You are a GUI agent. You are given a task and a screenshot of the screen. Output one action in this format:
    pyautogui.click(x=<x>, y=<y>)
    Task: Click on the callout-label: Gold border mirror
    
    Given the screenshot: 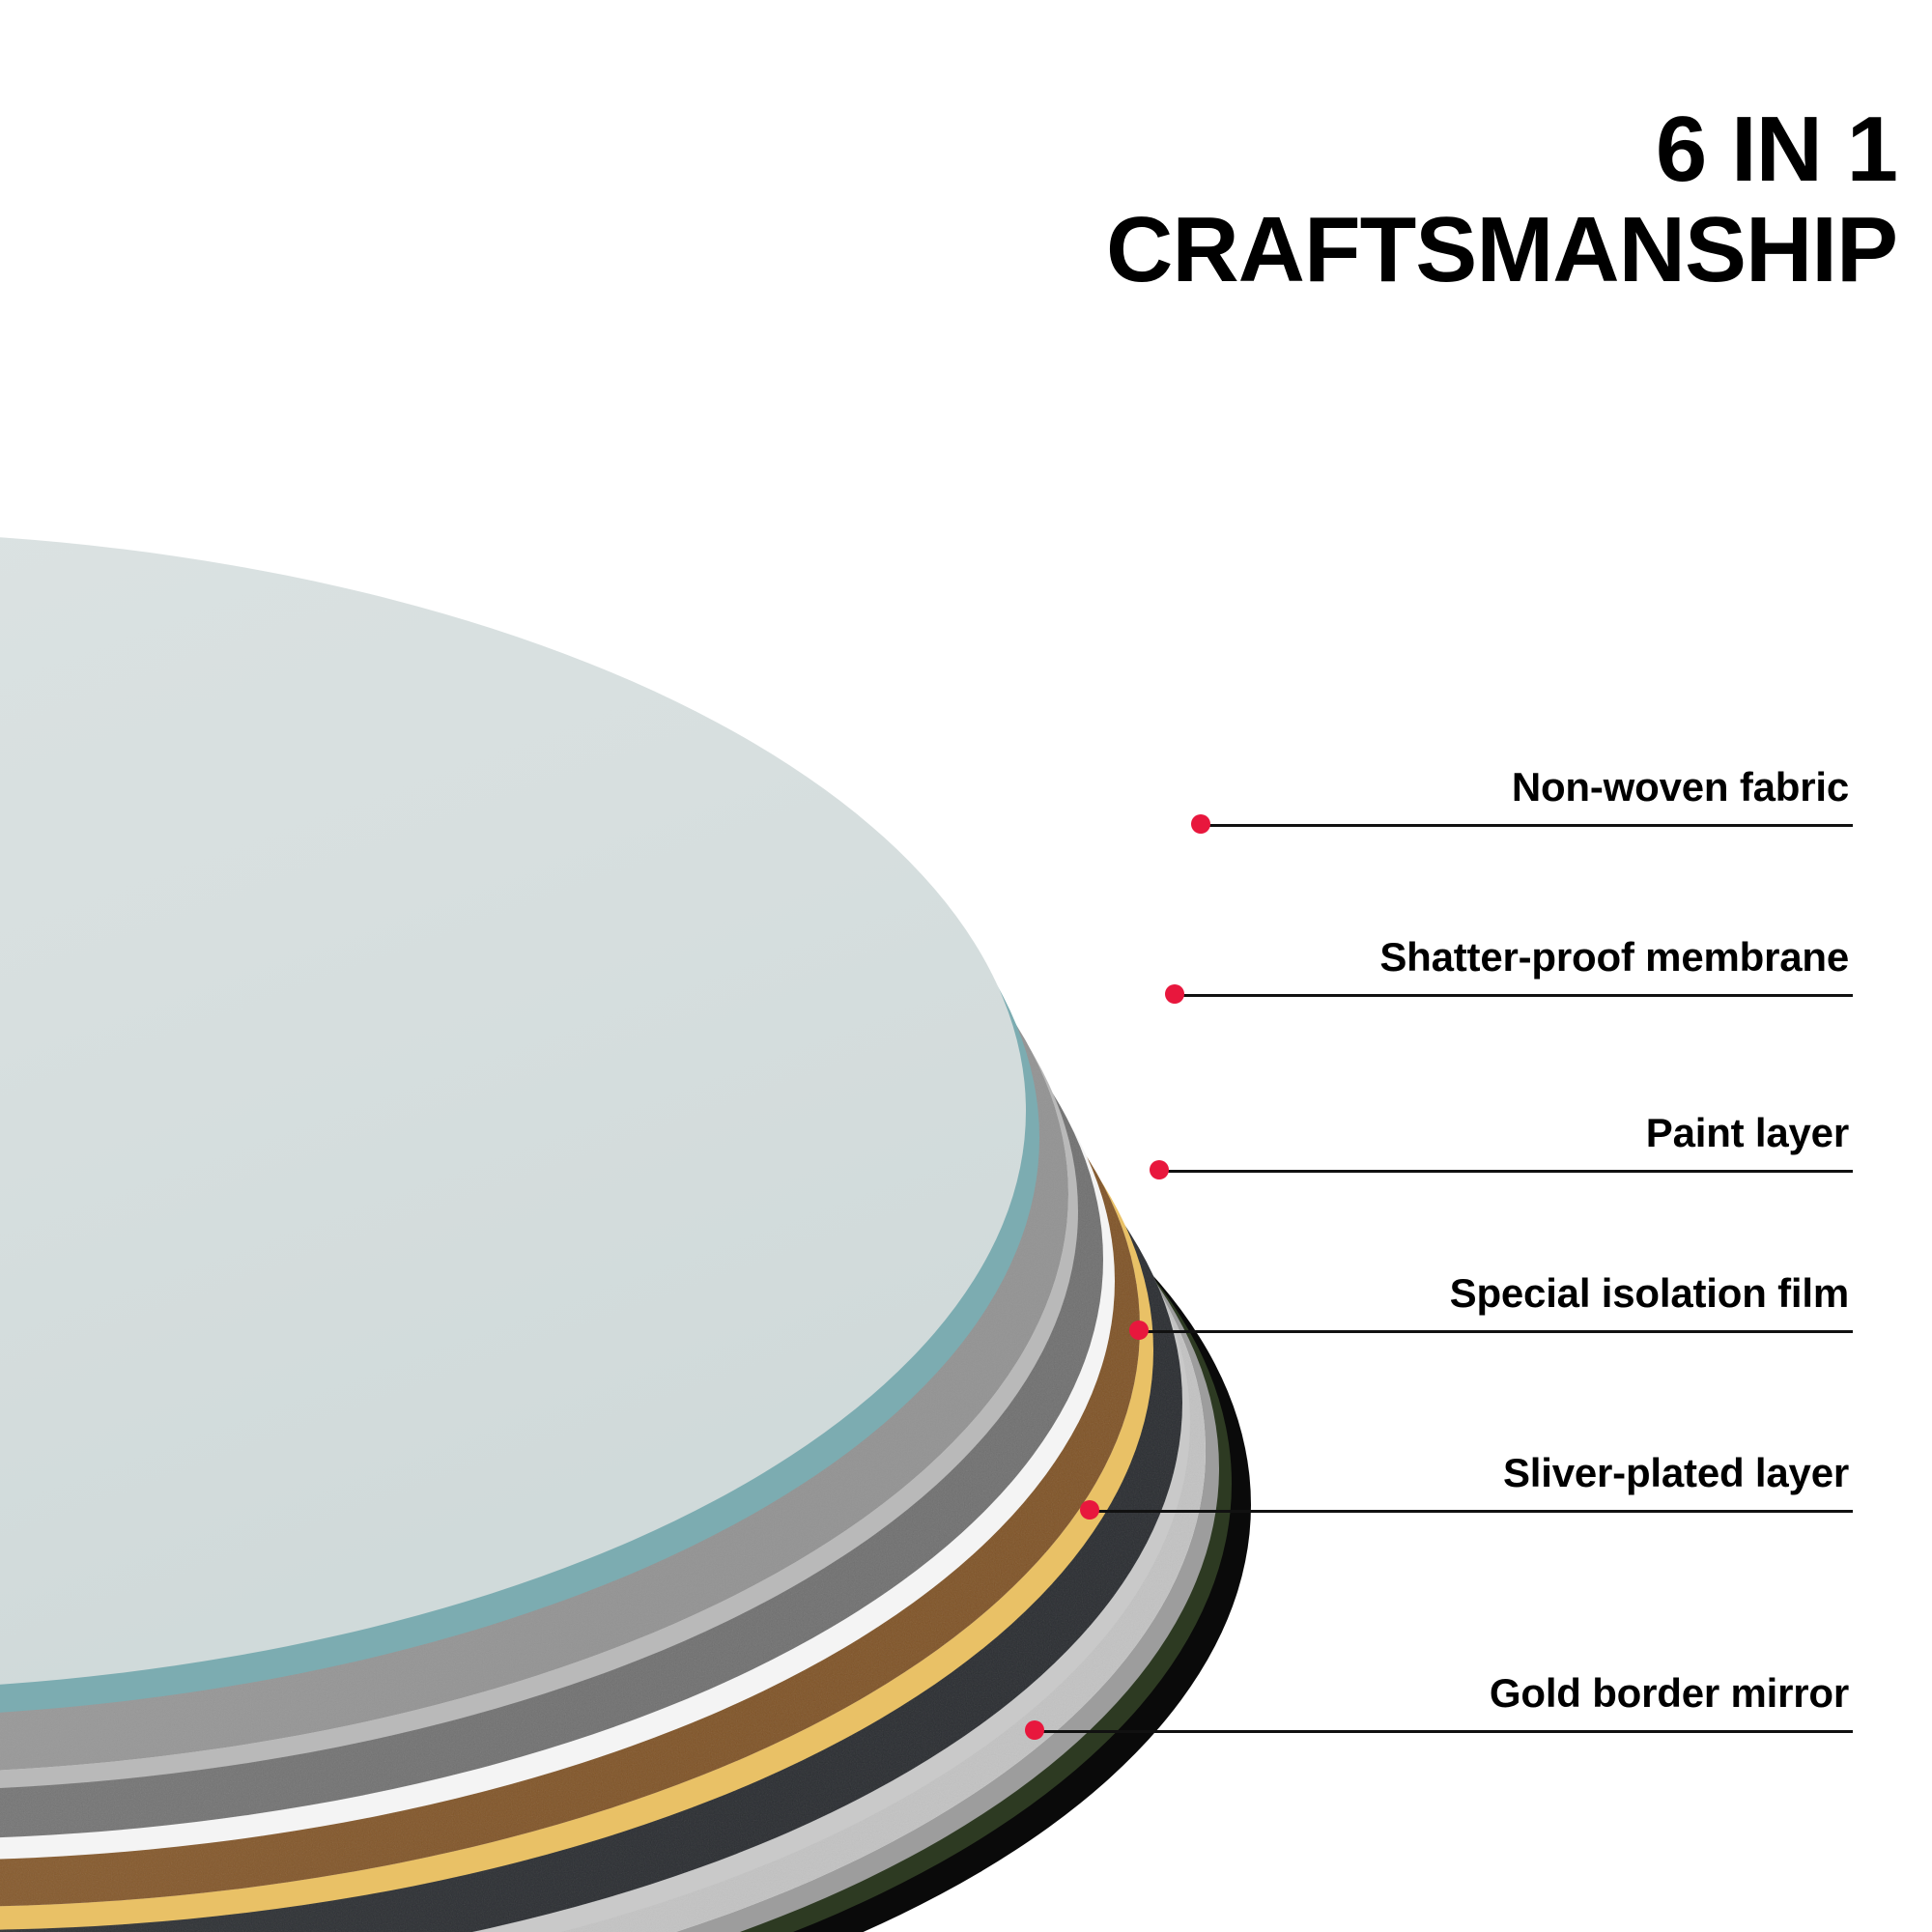 What is the action you would take?
    pyautogui.click(x=1669, y=1693)
    